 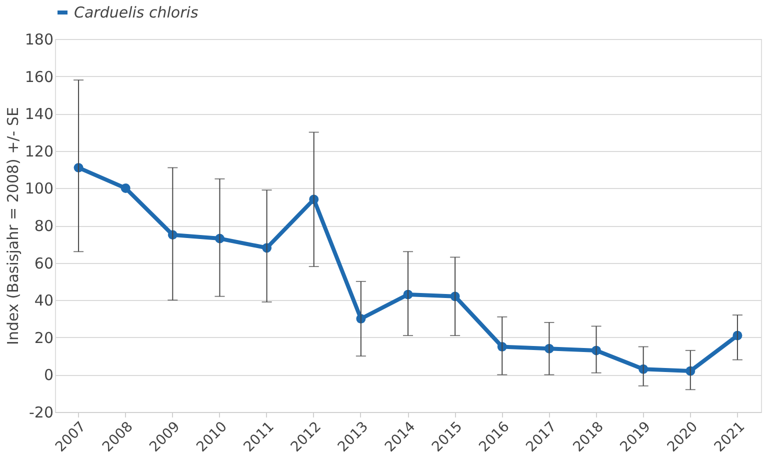 What do you see at coordinates (39, 189) in the screenshot?
I see `y-tick-label: 100` at bounding box center [39, 189].